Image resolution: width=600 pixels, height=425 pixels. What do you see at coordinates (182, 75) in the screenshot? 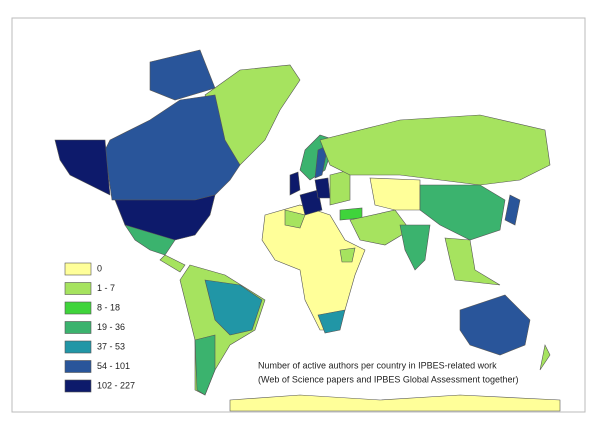
I see `arctic-islands` at bounding box center [182, 75].